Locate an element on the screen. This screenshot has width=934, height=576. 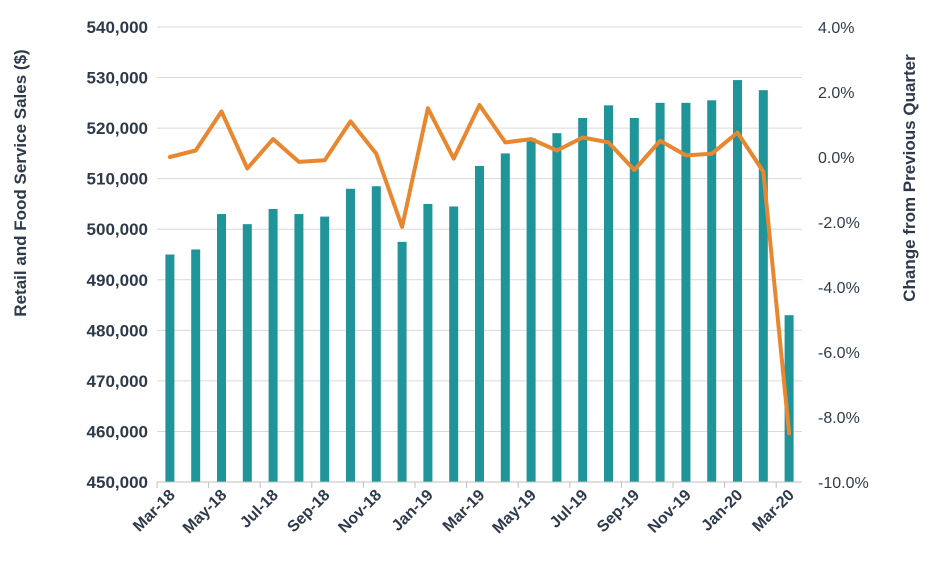
y-tick-label-left: 540,000 is located at coordinates (117, 27).